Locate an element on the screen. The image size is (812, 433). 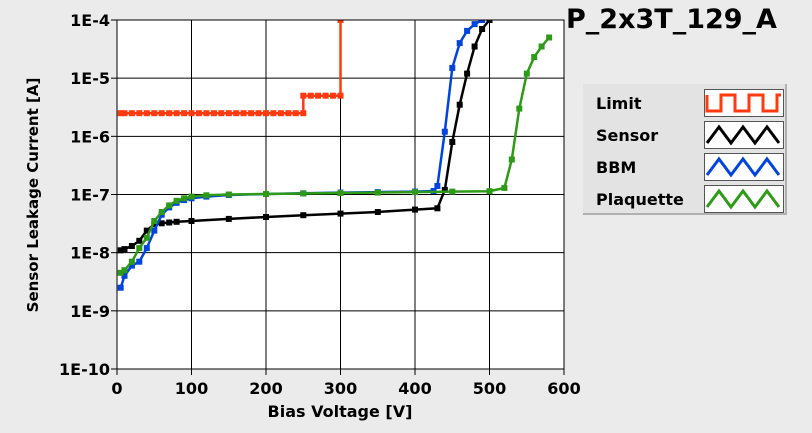
legend-wave-bbm is located at coordinates (743, 167).